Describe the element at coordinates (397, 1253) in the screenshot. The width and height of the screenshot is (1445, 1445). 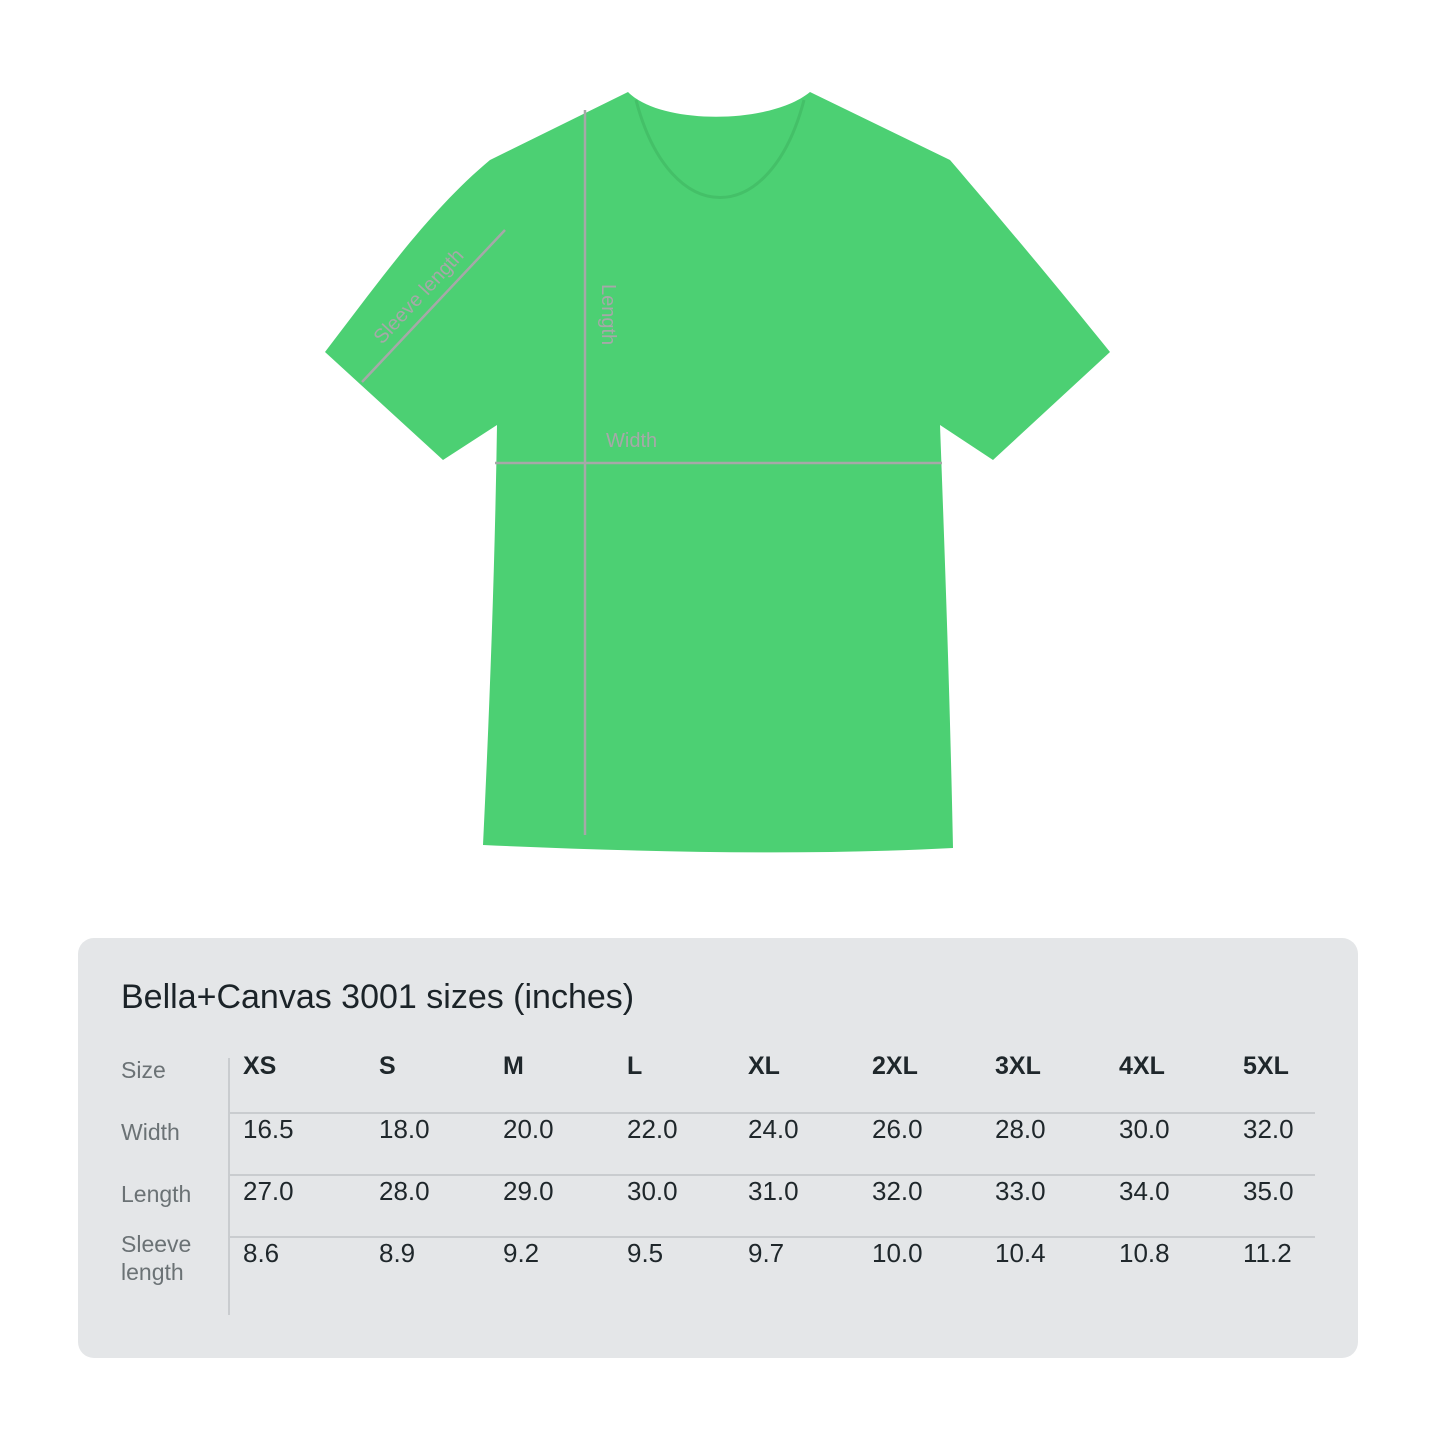
I see `table-cell: 8.9` at that location.